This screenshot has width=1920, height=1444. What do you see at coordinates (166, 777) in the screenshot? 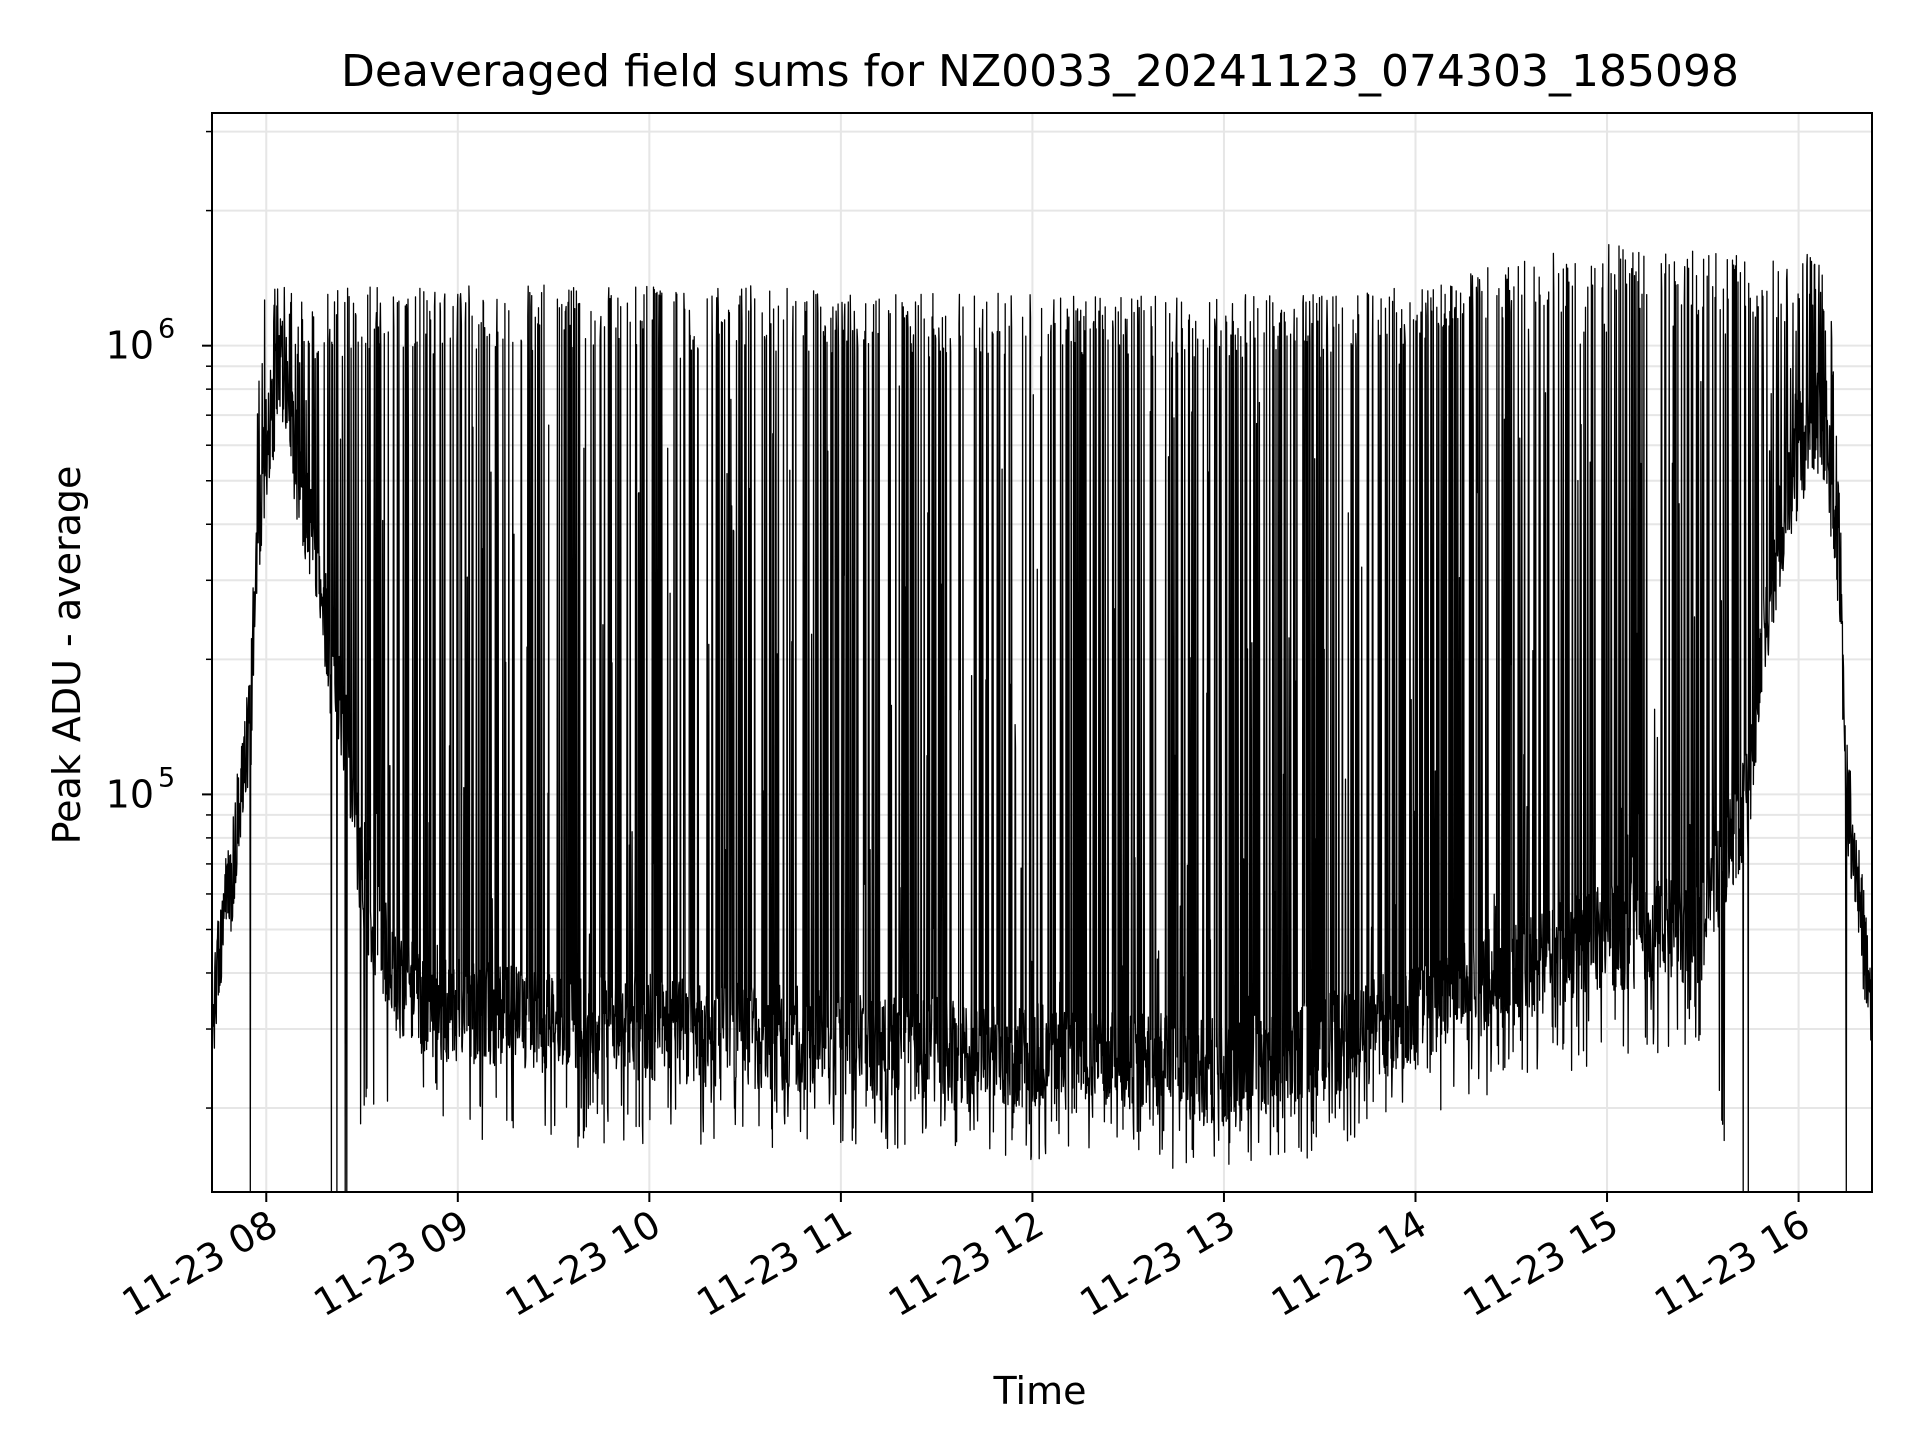
I see `y-tick-exponent: 5` at bounding box center [166, 777].